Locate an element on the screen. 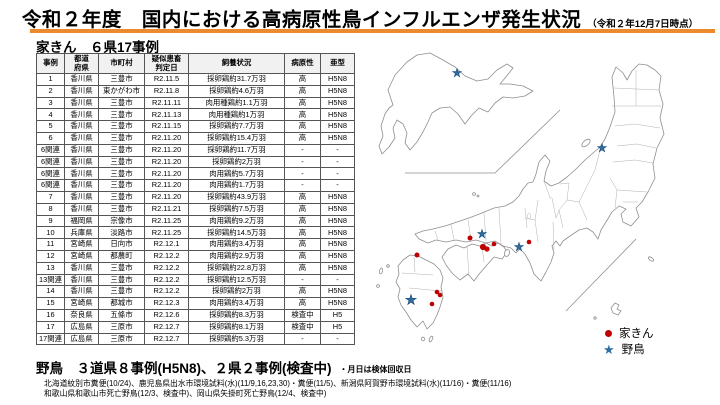 This screenshot has height=405, width=720. poultry-marker-nara-gojo is located at coordinates (529, 242).